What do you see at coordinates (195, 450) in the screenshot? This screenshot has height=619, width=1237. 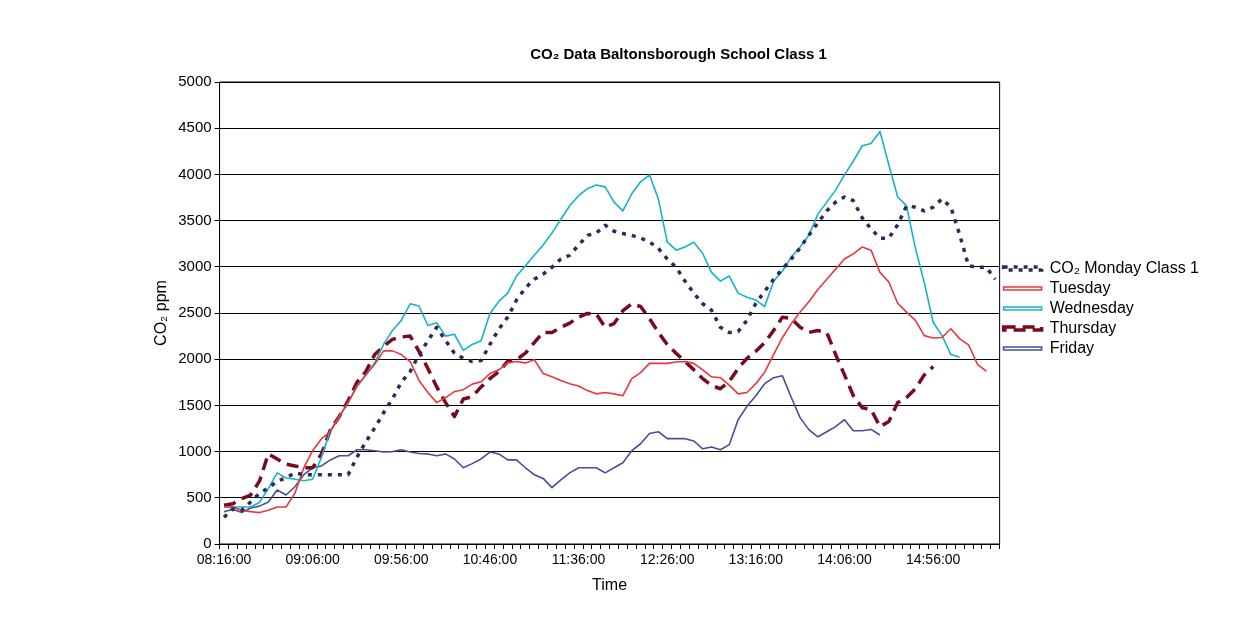 I see `y-tick-label: 1000` at bounding box center [195, 450].